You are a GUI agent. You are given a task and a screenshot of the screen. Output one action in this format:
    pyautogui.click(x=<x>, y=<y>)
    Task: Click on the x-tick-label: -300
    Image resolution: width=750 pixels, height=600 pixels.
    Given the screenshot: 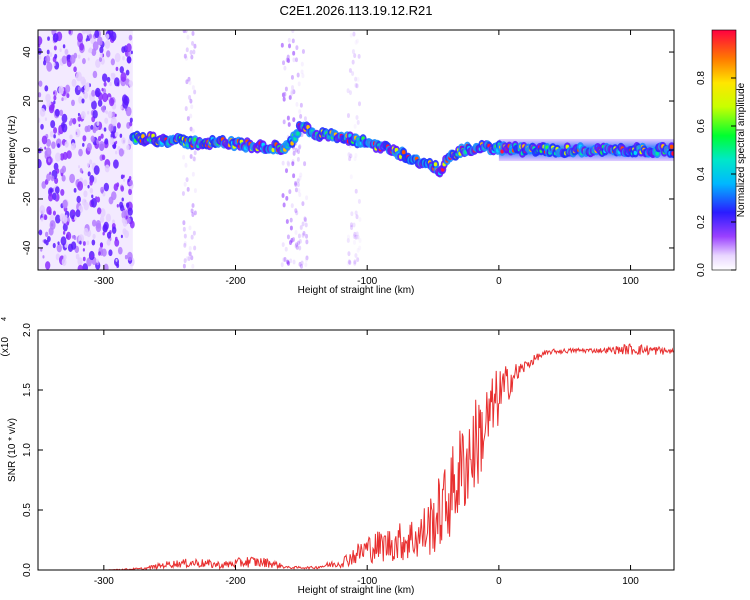 What is the action you would take?
    pyautogui.click(x=104, y=281)
    